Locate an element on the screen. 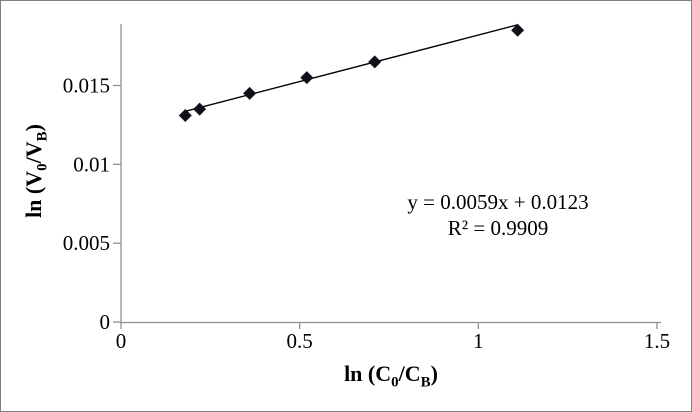  trendline-annotation: y = 0.0059x + 0.0123 R² = 0.9909 is located at coordinates (497, 215).